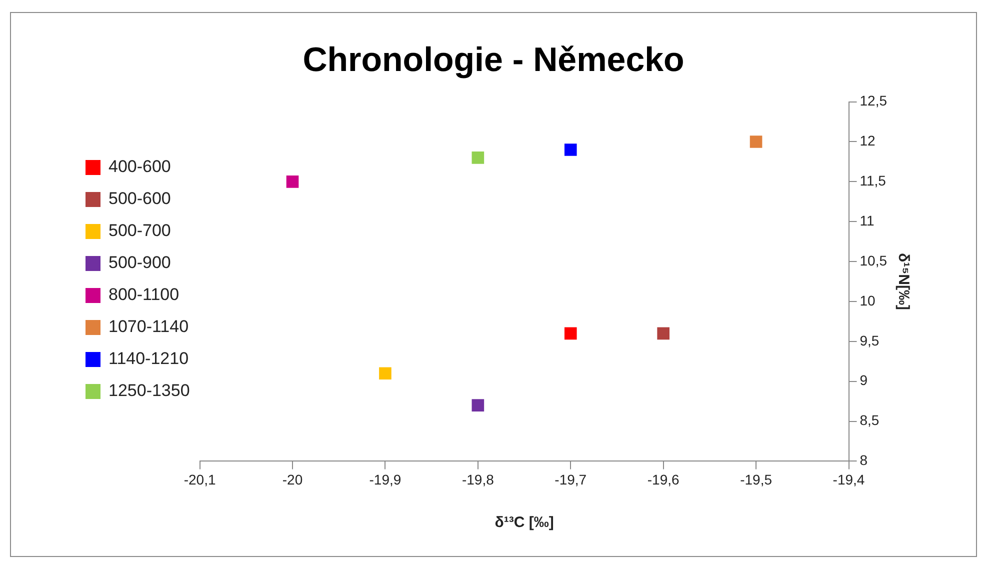 This screenshot has height=567, width=987. What do you see at coordinates (148, 358) in the screenshot?
I see `legend-label: 1140-1210` at bounding box center [148, 358].